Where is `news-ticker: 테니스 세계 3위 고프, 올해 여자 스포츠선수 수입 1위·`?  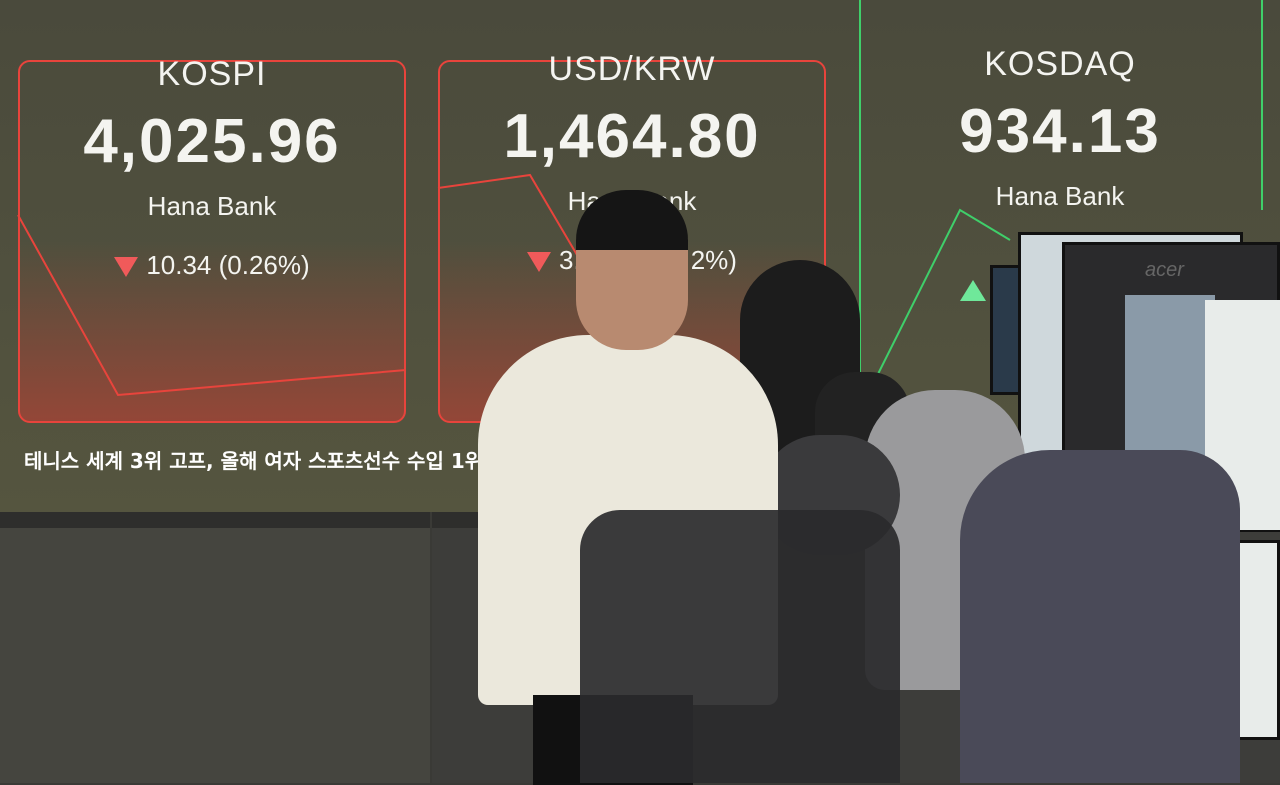
news-ticker: 테니스 세계 3위 고프, 올해 여자 스포츠선수 수입 1위· is located at coordinates (257, 461).